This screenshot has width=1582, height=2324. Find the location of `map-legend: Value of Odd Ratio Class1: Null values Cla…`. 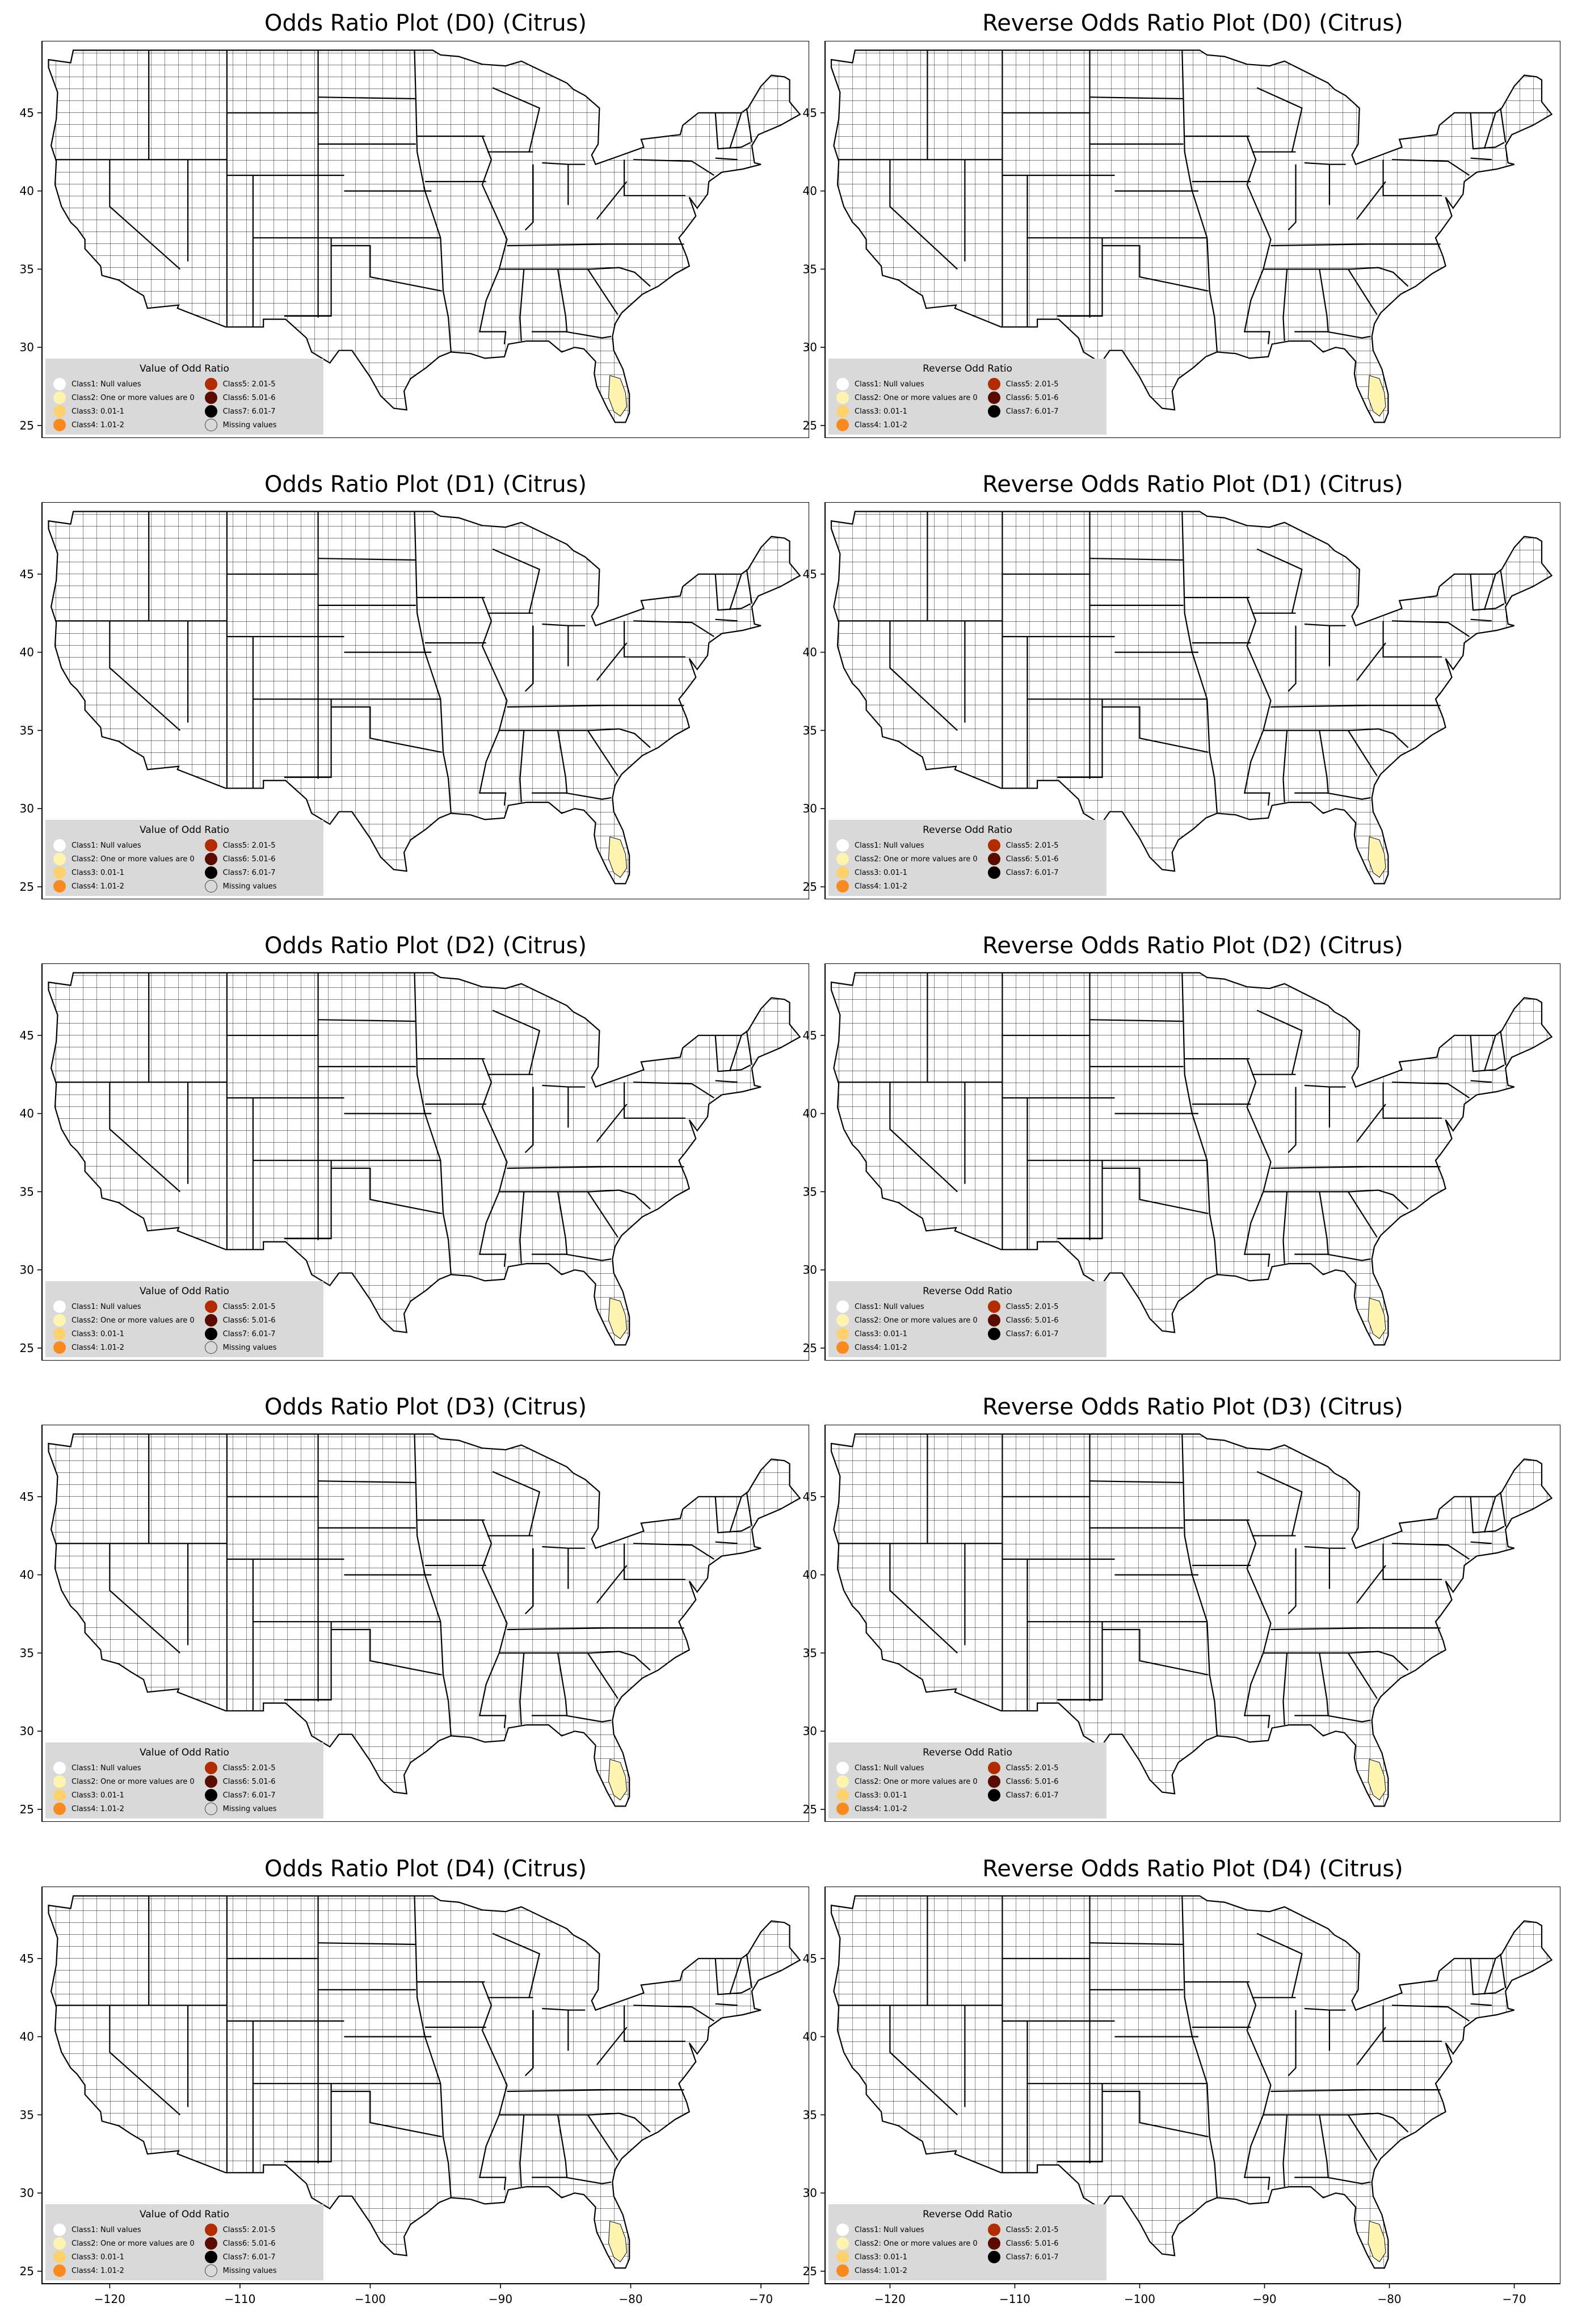

map-legend: Value of Odd Ratio Class1: Null values Cla… is located at coordinates (184, 1780).